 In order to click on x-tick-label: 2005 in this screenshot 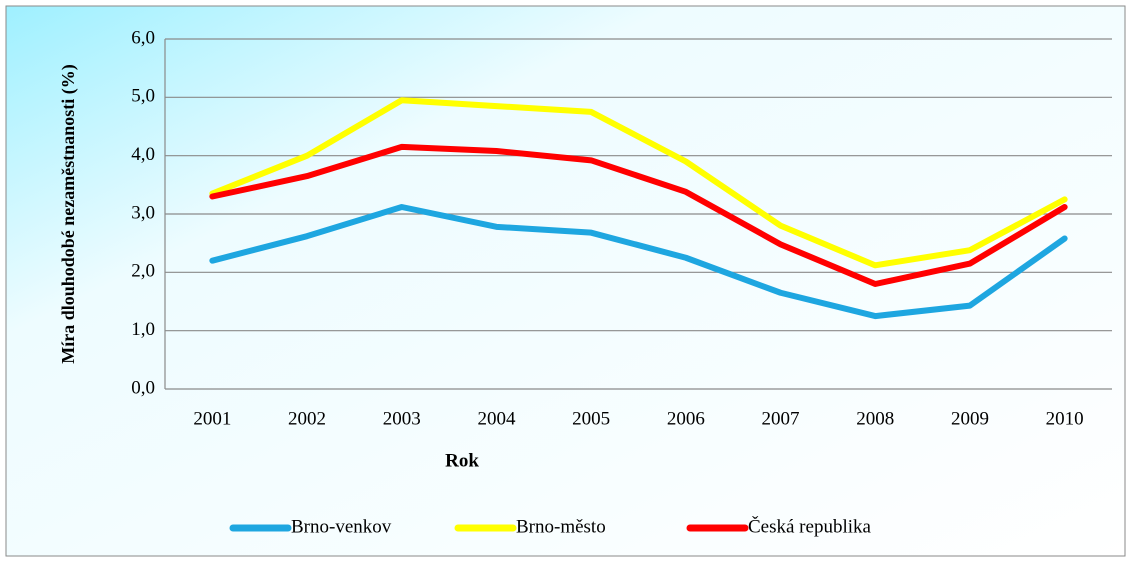, I will do `click(591, 418)`.